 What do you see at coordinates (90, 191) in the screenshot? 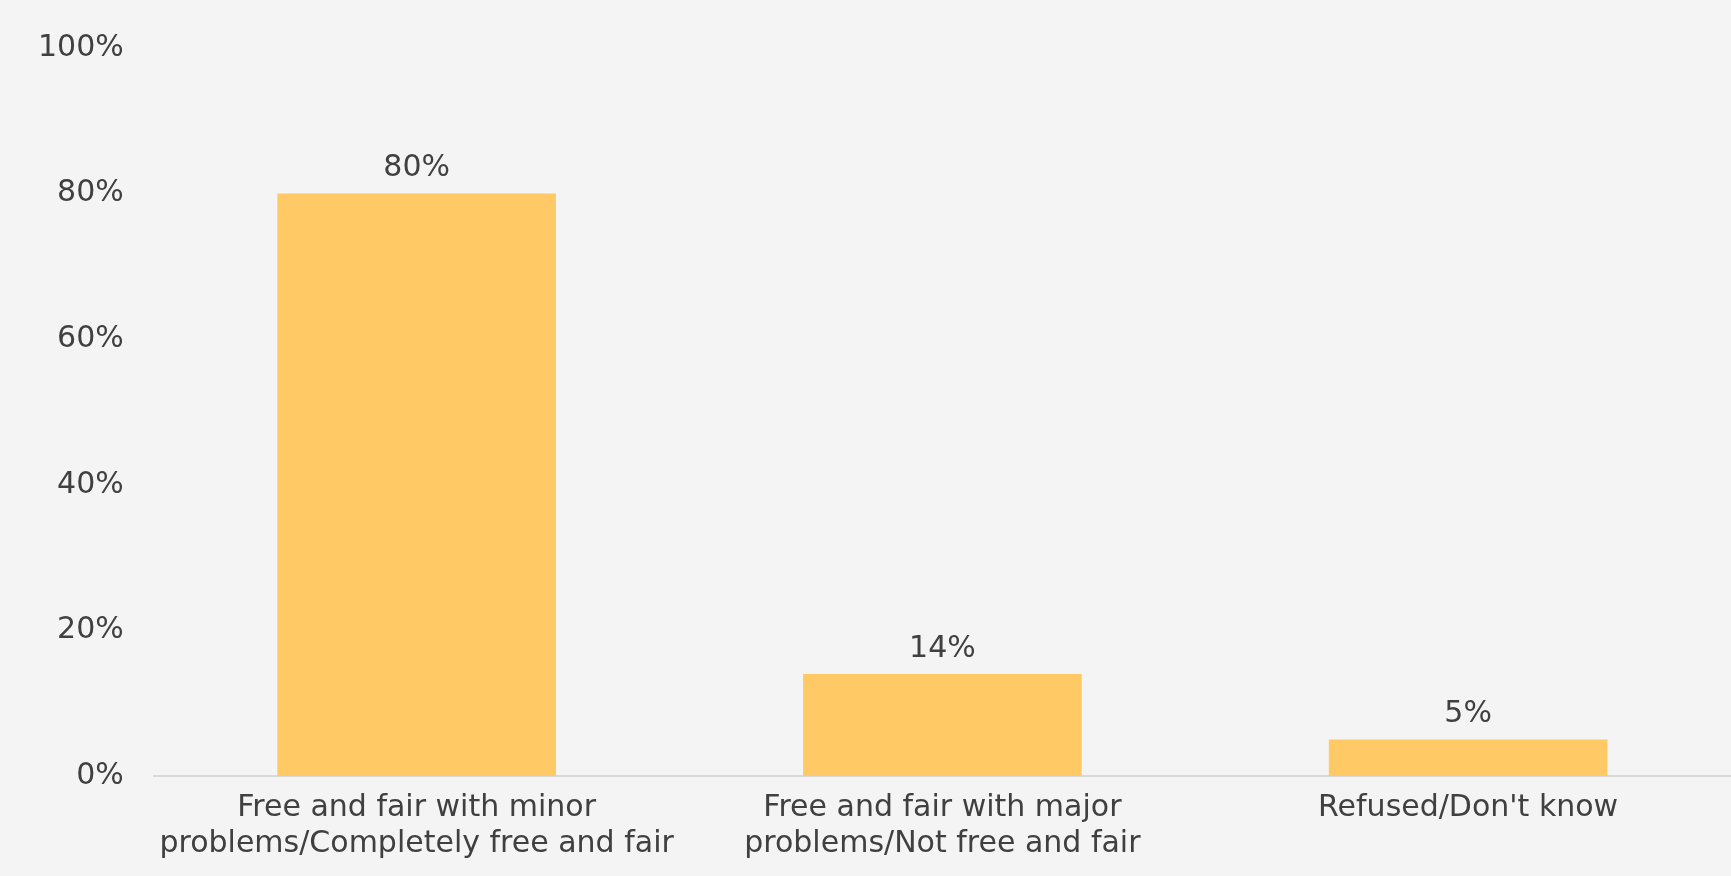
I see `y-tick-label: 80%` at bounding box center [90, 191].